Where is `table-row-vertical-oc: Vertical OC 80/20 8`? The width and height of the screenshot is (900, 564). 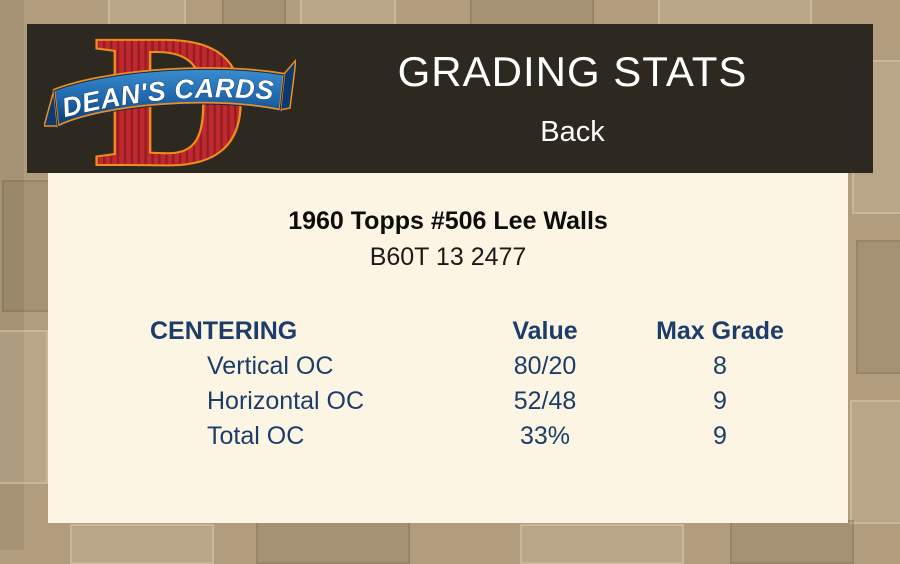 table-row-vertical-oc: Vertical OC 80/20 8 is located at coordinates (475, 366).